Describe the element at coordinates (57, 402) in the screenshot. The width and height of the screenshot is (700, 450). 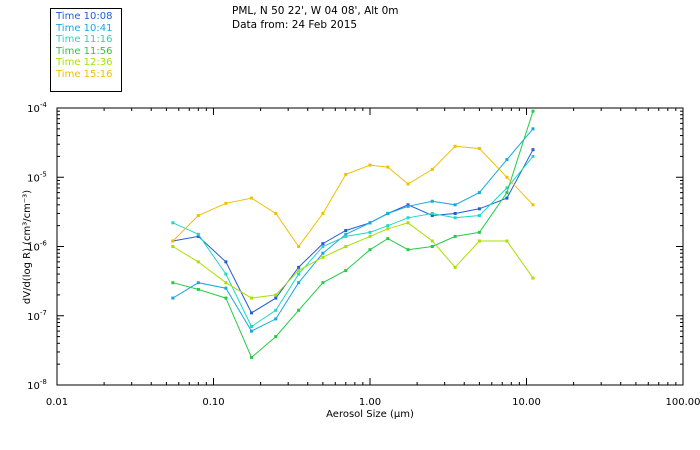
I see `x-tick-label: 0.01` at that location.